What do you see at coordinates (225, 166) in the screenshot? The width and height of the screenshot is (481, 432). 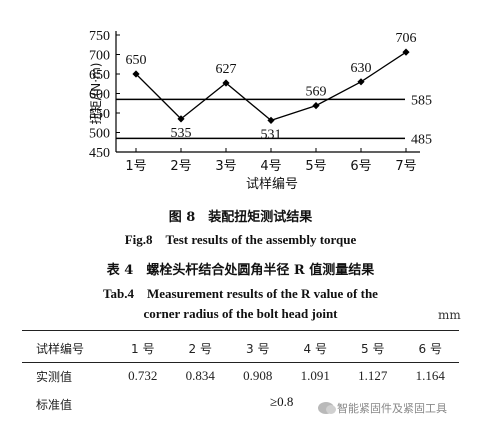 I see `x-tick-label: 3号` at bounding box center [225, 166].